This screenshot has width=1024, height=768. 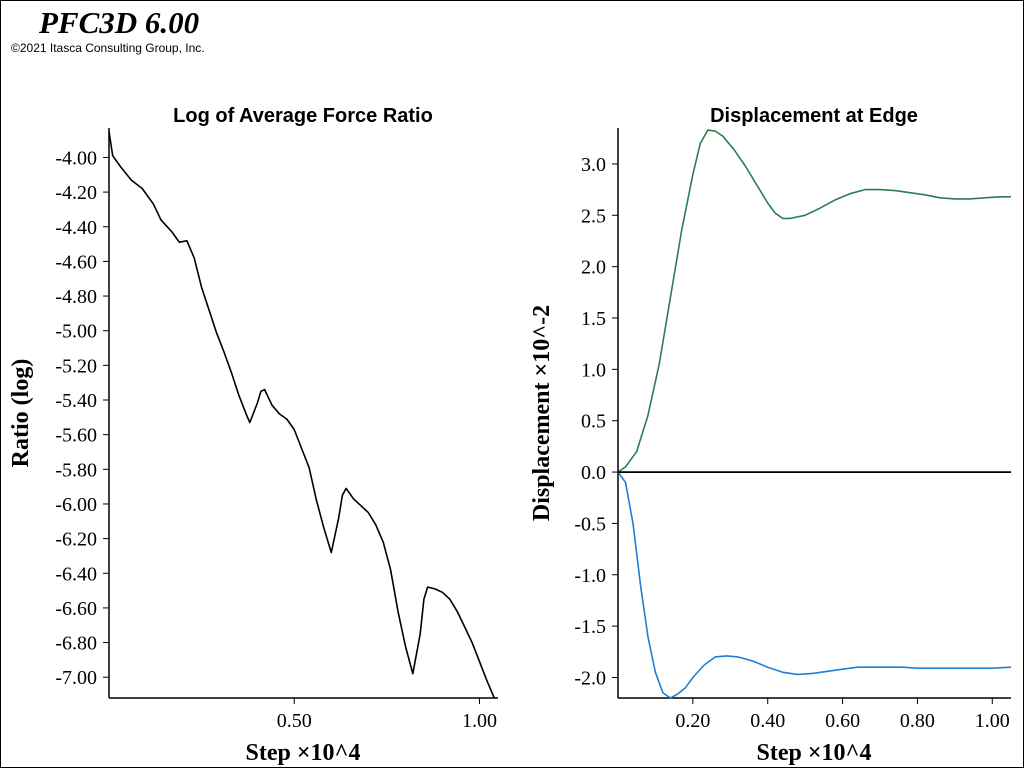 I want to click on y-tick-label: -4.20, so click(x=76, y=193).